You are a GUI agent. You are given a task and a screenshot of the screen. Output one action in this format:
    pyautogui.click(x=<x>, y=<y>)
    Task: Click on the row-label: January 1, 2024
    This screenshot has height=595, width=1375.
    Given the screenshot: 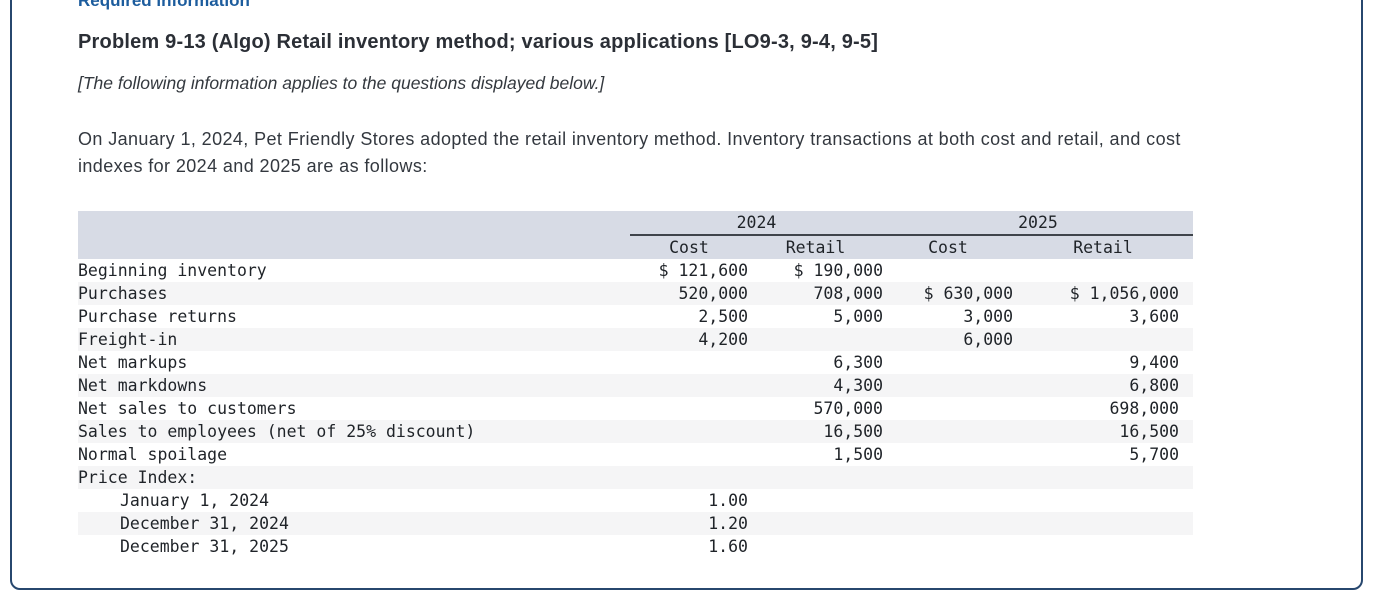 What is the action you would take?
    pyautogui.click(x=195, y=500)
    